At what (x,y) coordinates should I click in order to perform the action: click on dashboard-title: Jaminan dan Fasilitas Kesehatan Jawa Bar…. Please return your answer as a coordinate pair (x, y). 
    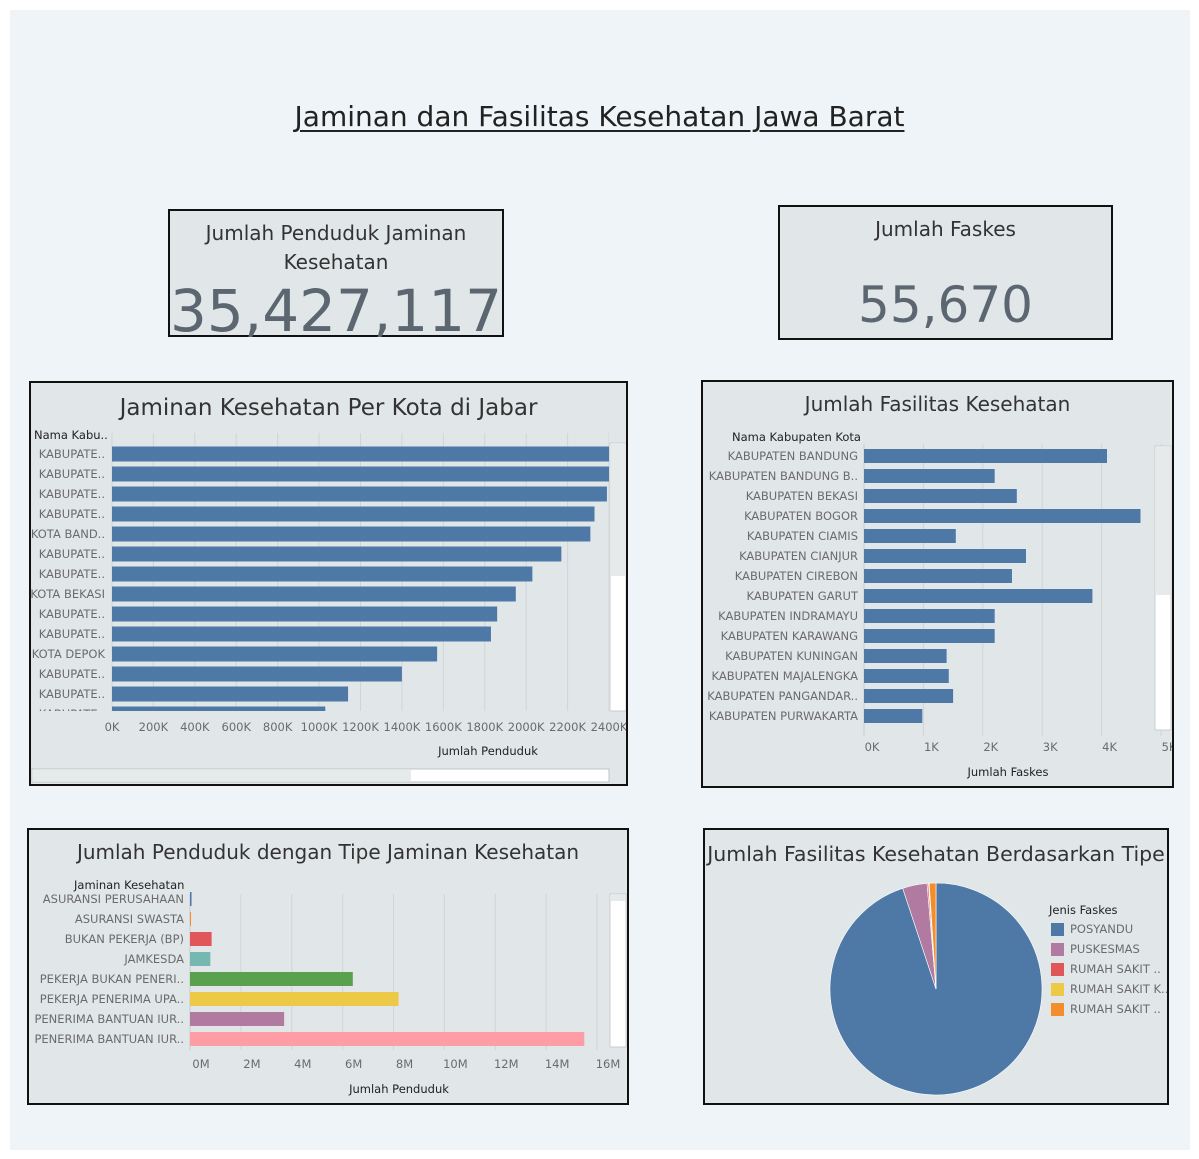
    Looking at the image, I should click on (599, 116).